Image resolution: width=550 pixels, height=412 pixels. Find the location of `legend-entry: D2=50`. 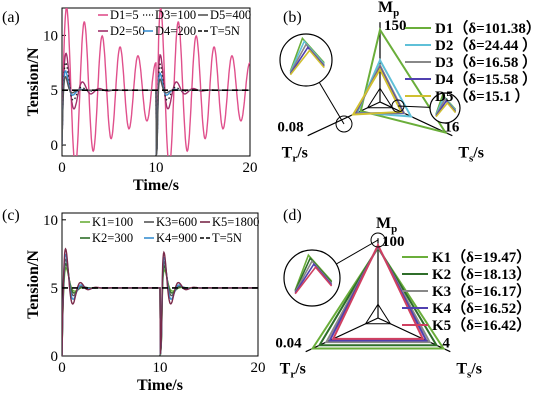

legend-entry: D2=50 is located at coordinates (127, 31).